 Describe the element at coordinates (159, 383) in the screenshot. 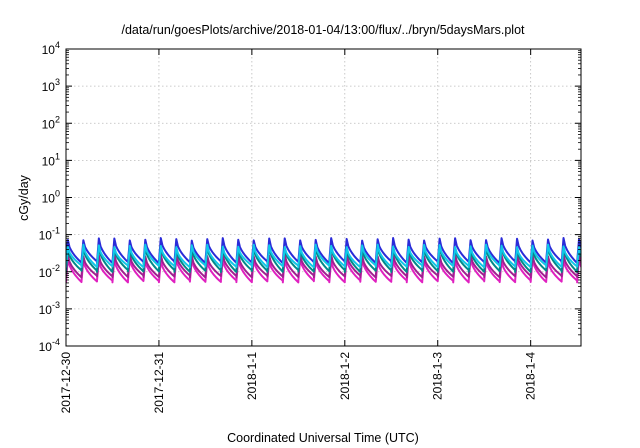

I see `x-tick-label: 2017-12-31` at that location.